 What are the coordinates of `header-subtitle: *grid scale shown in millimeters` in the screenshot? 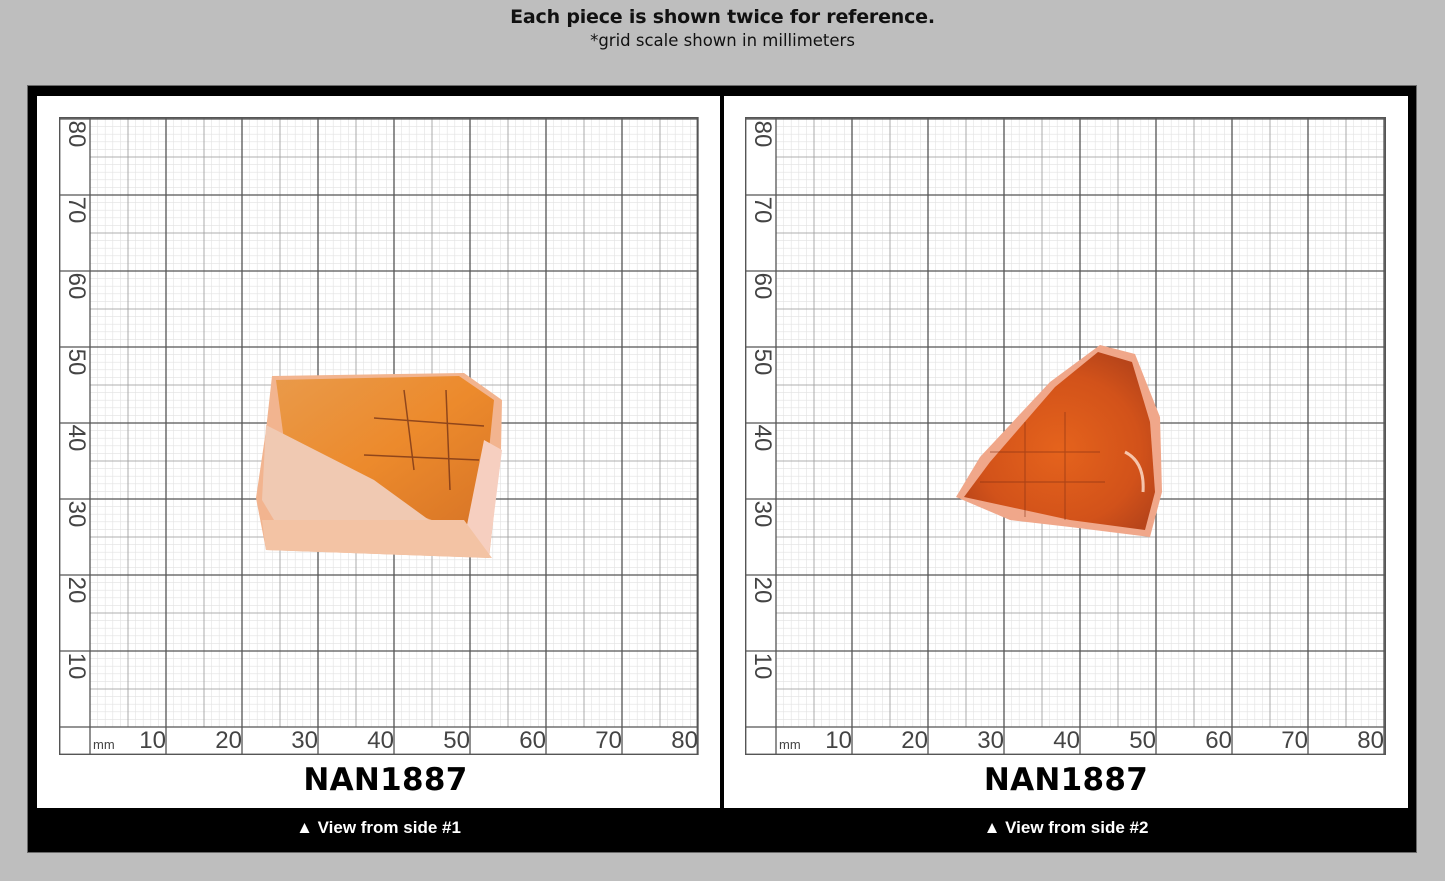 It's located at (722, 40).